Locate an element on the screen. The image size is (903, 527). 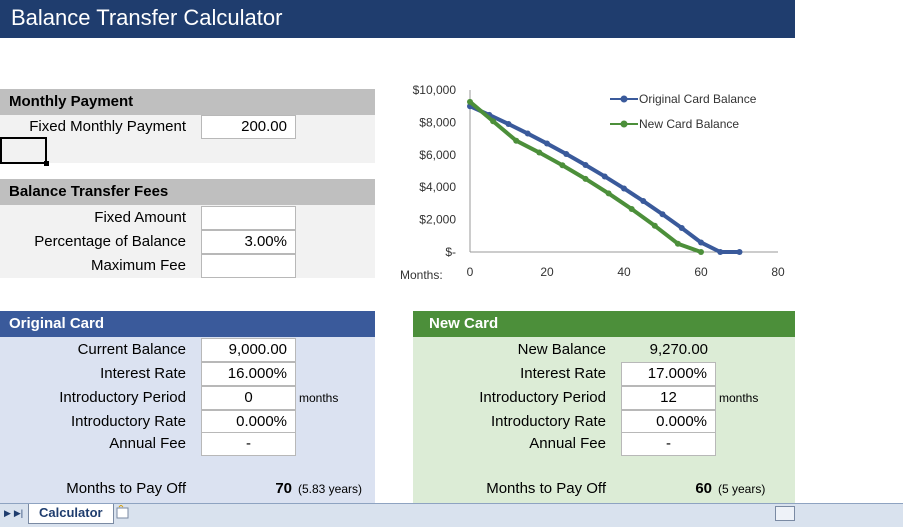
new-annual-fee-label: Annual Fee is located at coordinates (567, 443).